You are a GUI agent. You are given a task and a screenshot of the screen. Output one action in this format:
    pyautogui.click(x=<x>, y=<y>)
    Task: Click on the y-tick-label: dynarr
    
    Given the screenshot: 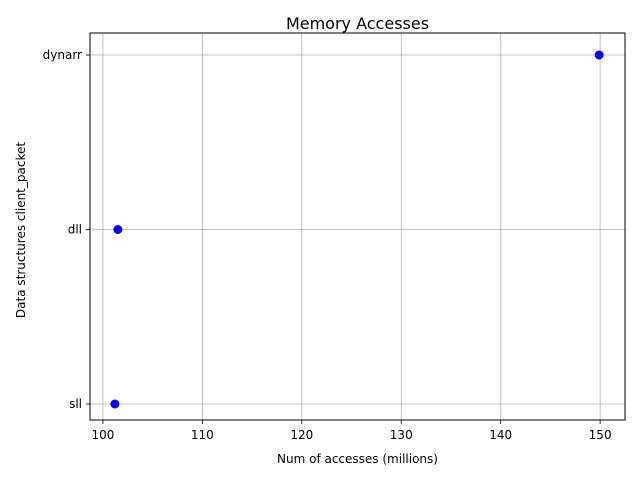 What is the action you would take?
    pyautogui.click(x=62, y=55)
    